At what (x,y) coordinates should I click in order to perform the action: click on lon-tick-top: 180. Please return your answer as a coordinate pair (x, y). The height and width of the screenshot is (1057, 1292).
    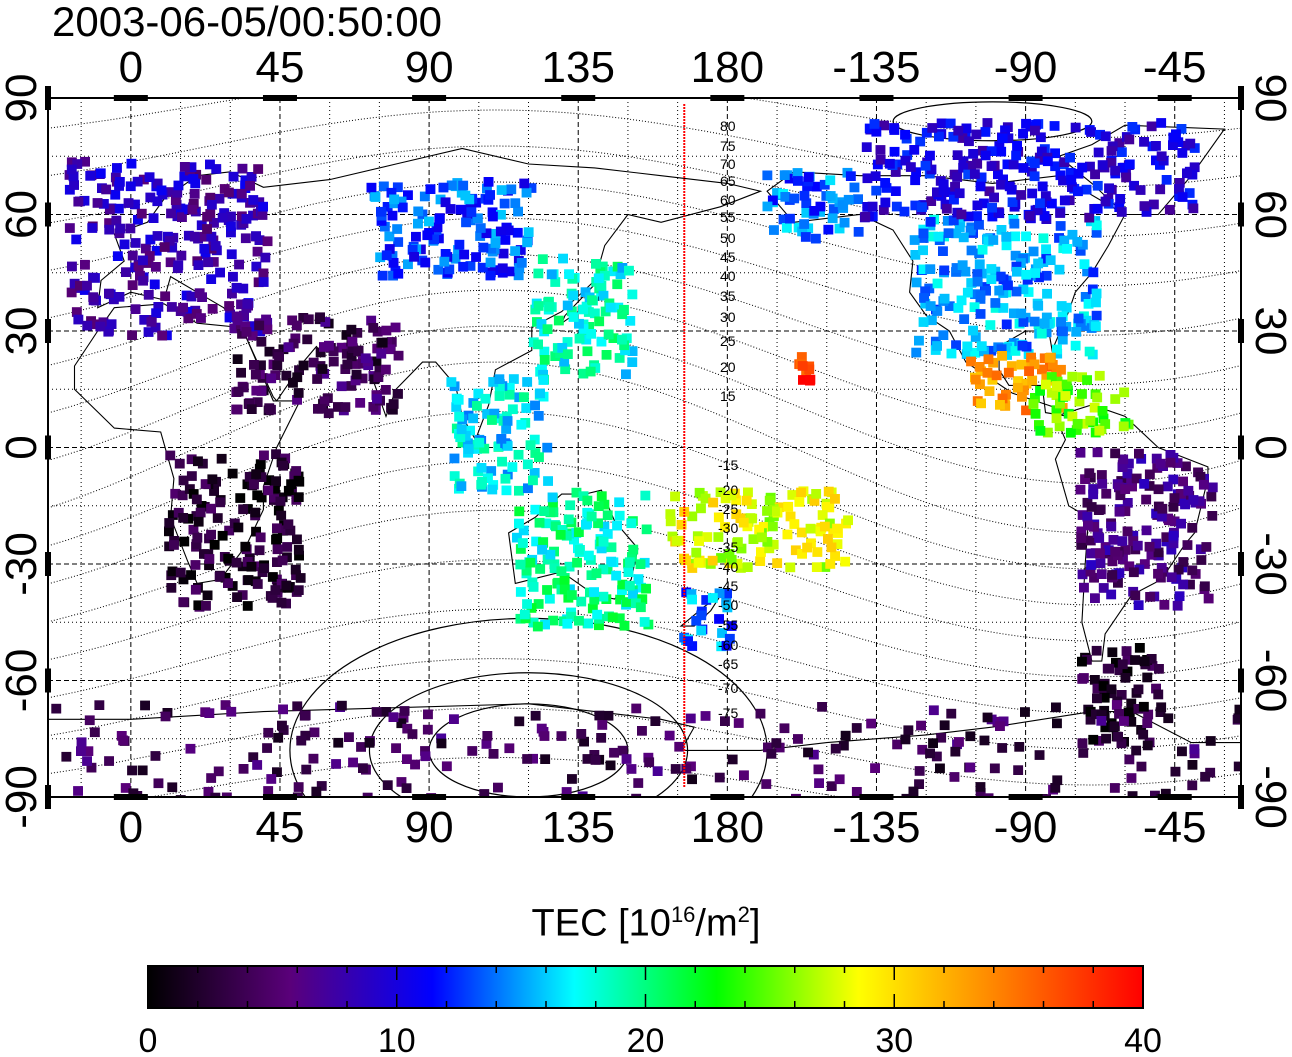
    Looking at the image, I should click on (727, 67).